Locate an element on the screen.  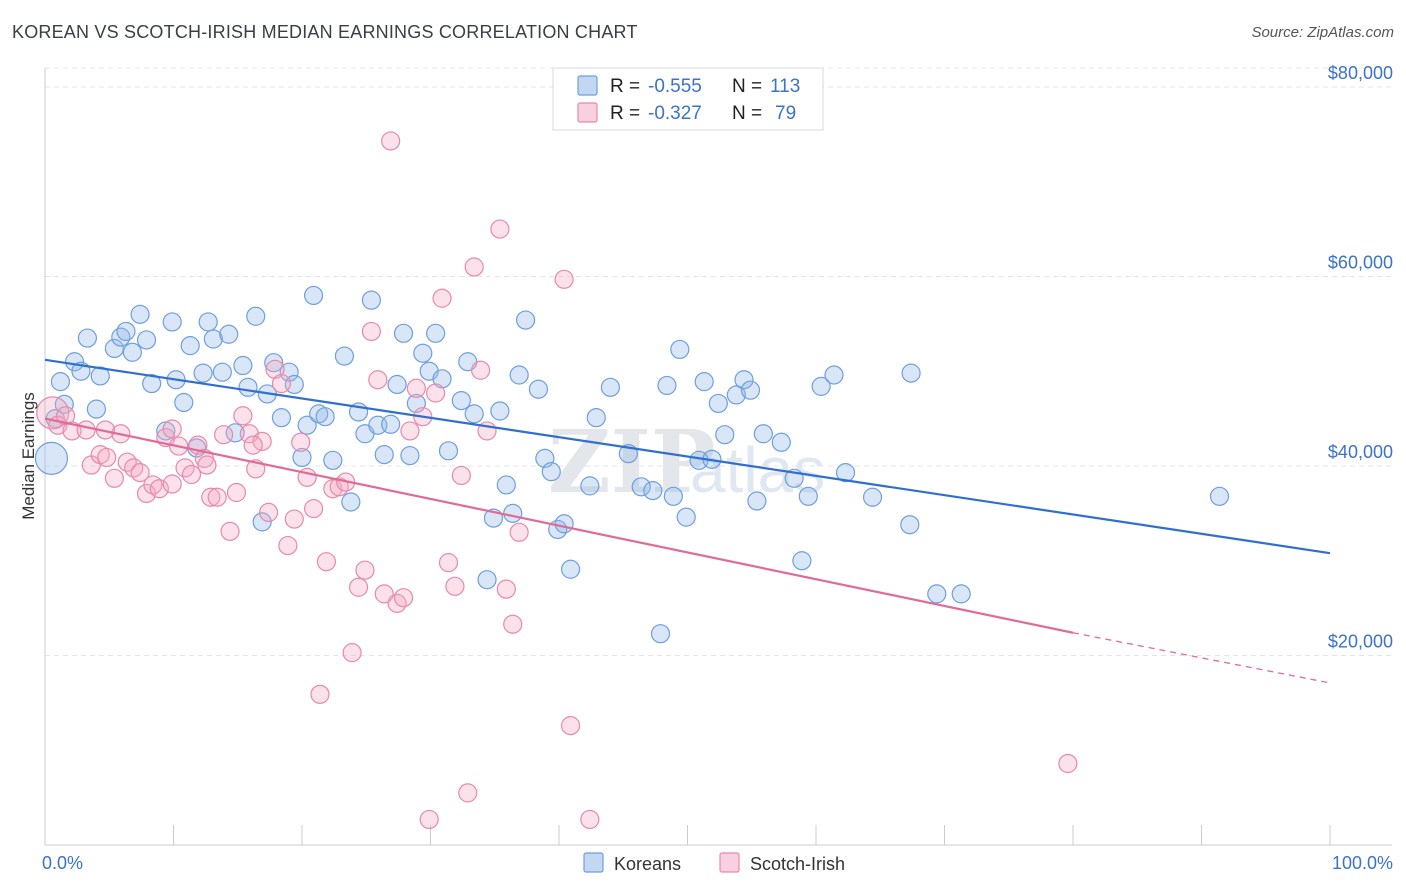
y-tick-label: $80,000 is located at coordinates (1360, 73).